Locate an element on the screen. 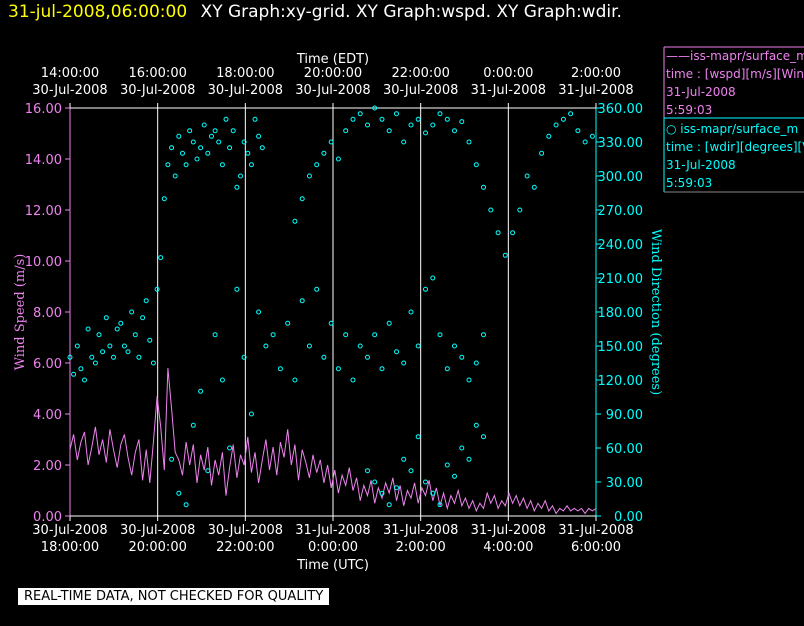 Image resolution: width=804 pixels, height=626 pixels. top-tick-time: 22:00:00 is located at coordinates (420, 73).